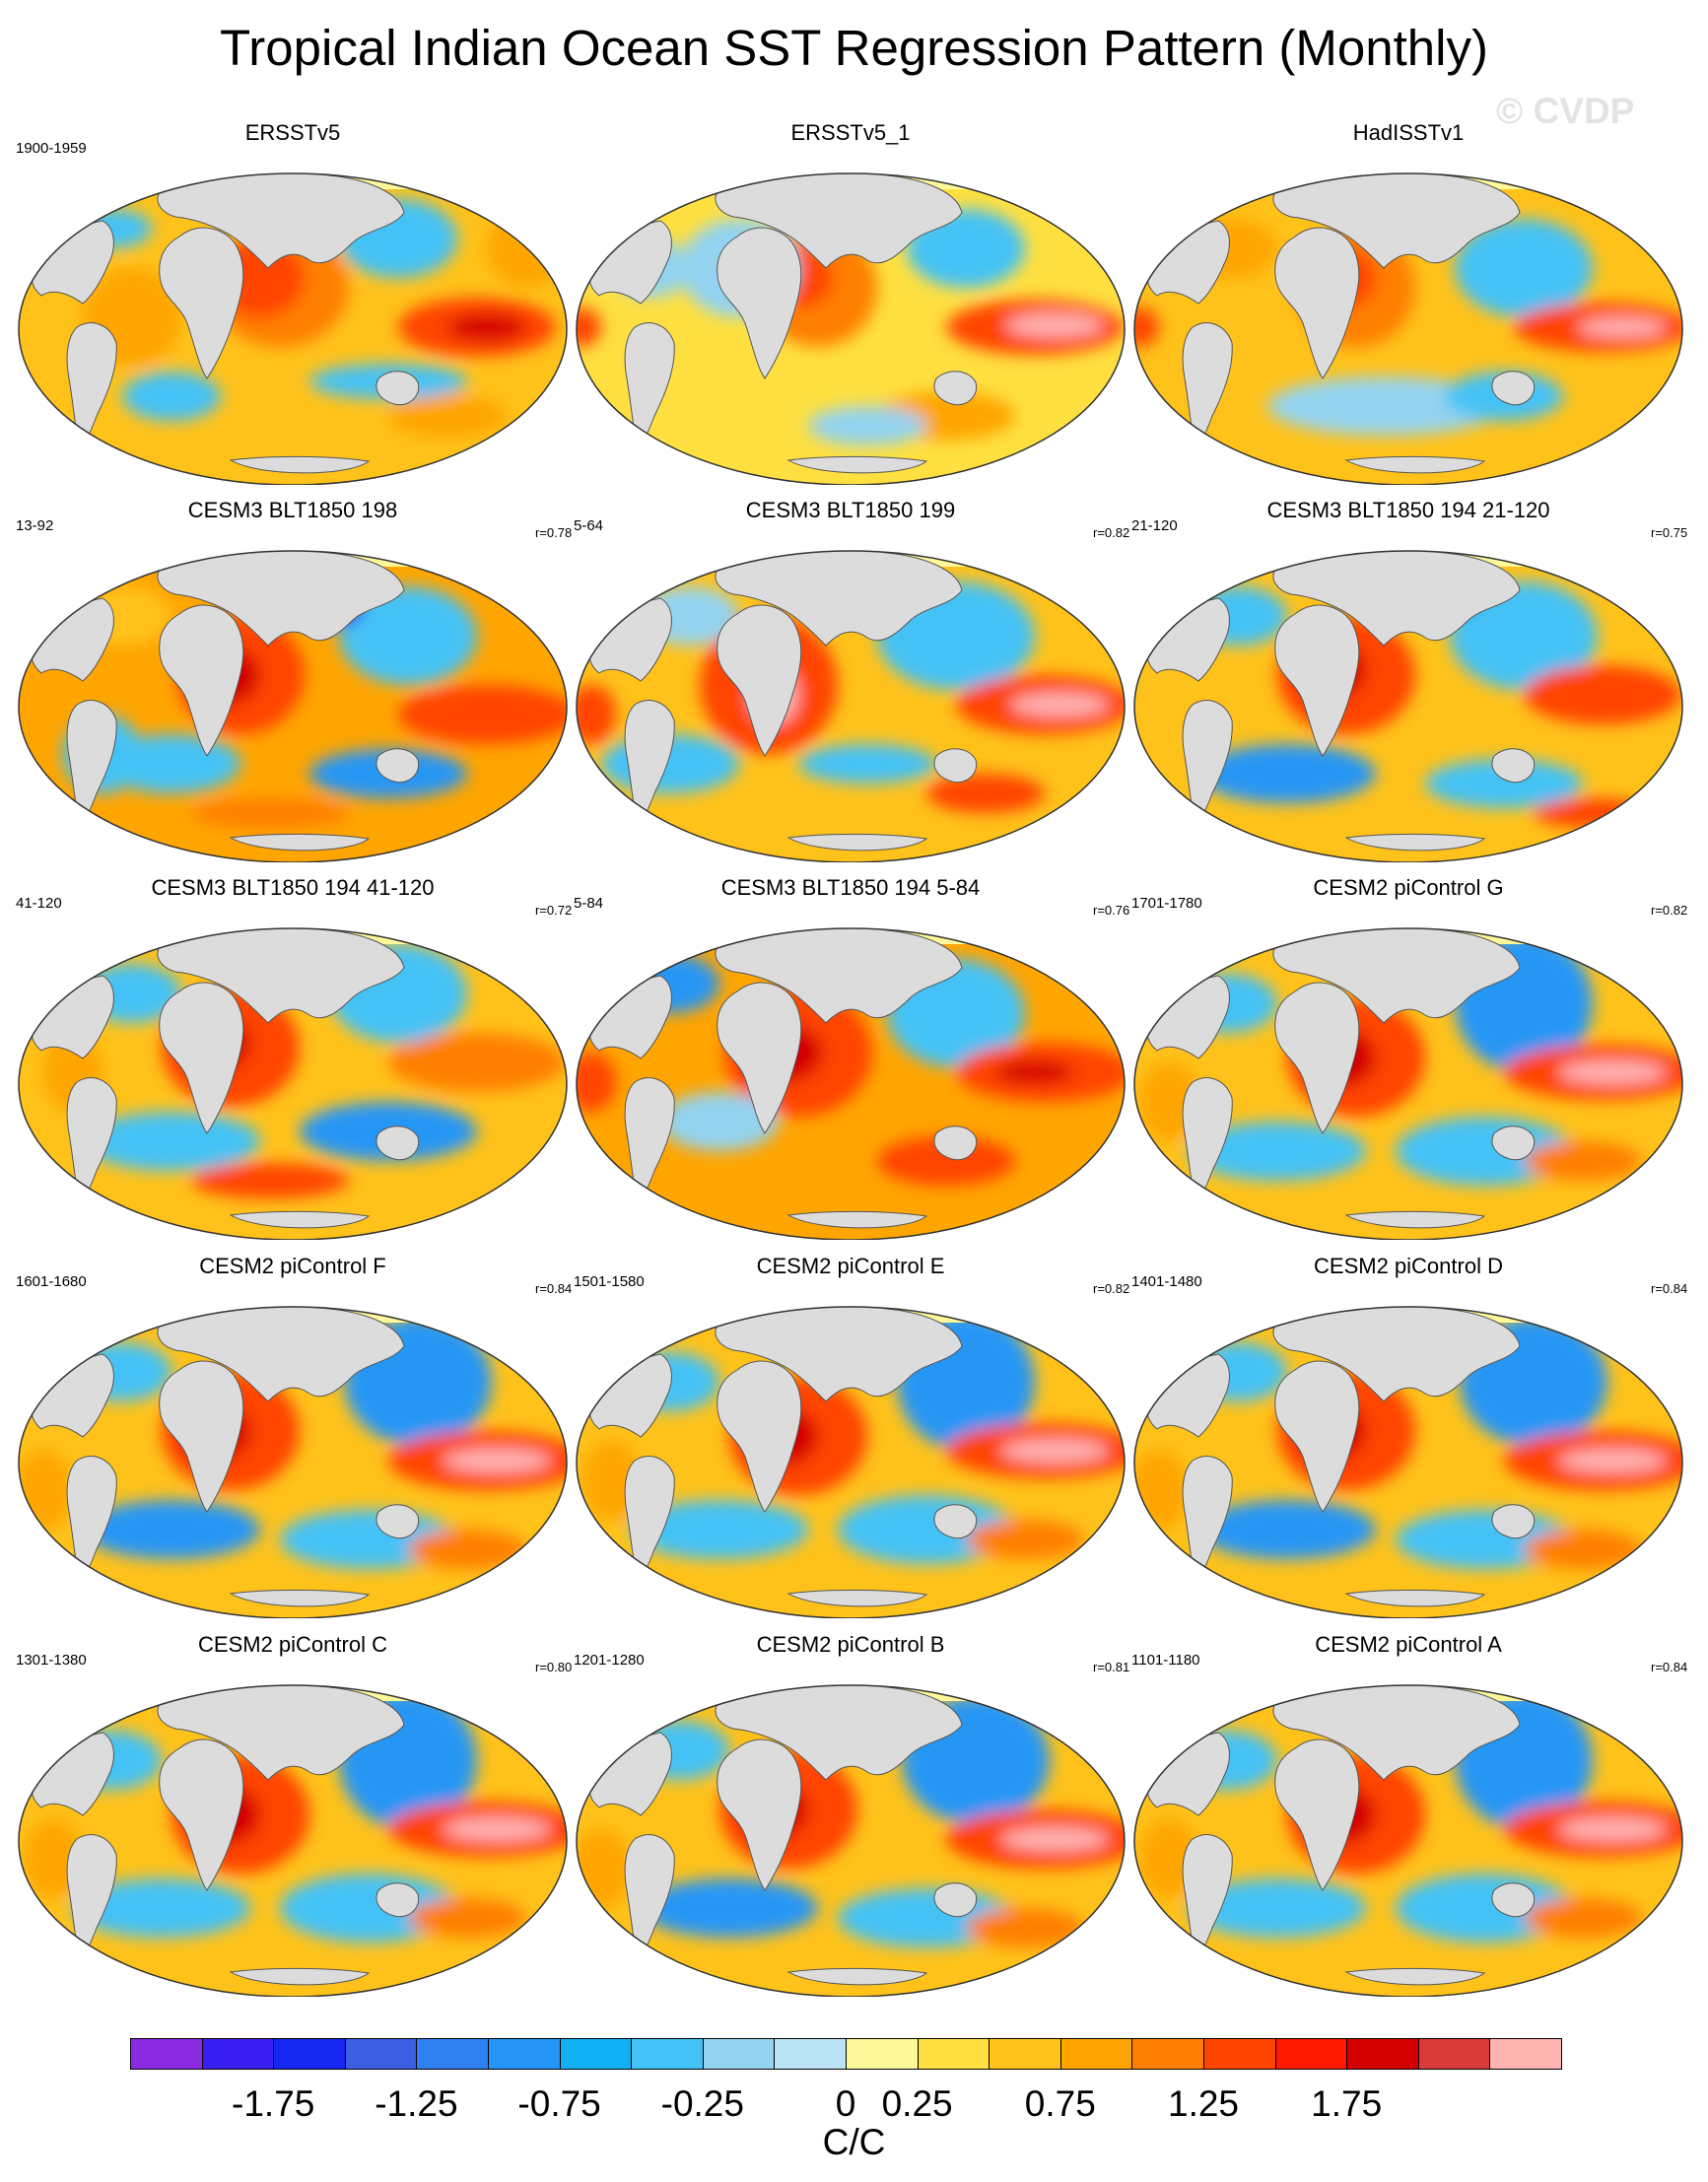 The width and height of the screenshot is (1708, 2182). I want to click on panel-years: 13-92, so click(35, 525).